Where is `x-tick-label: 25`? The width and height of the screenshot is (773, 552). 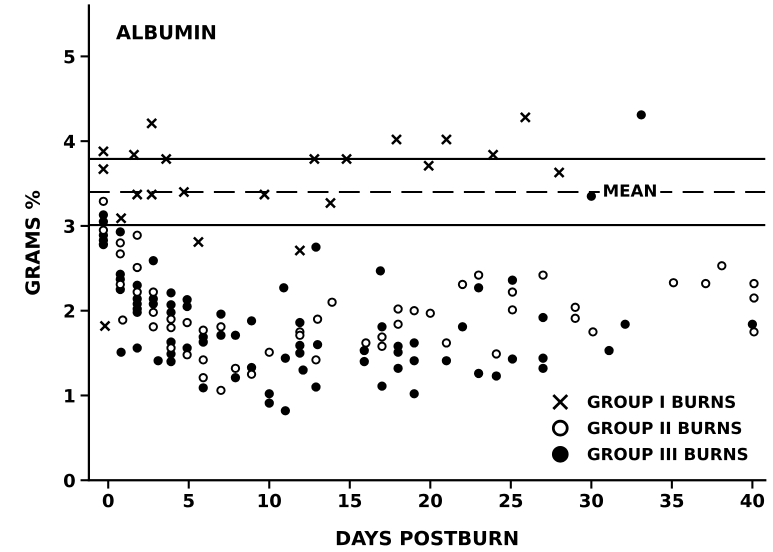 x-tick-label: 25 is located at coordinates (511, 501).